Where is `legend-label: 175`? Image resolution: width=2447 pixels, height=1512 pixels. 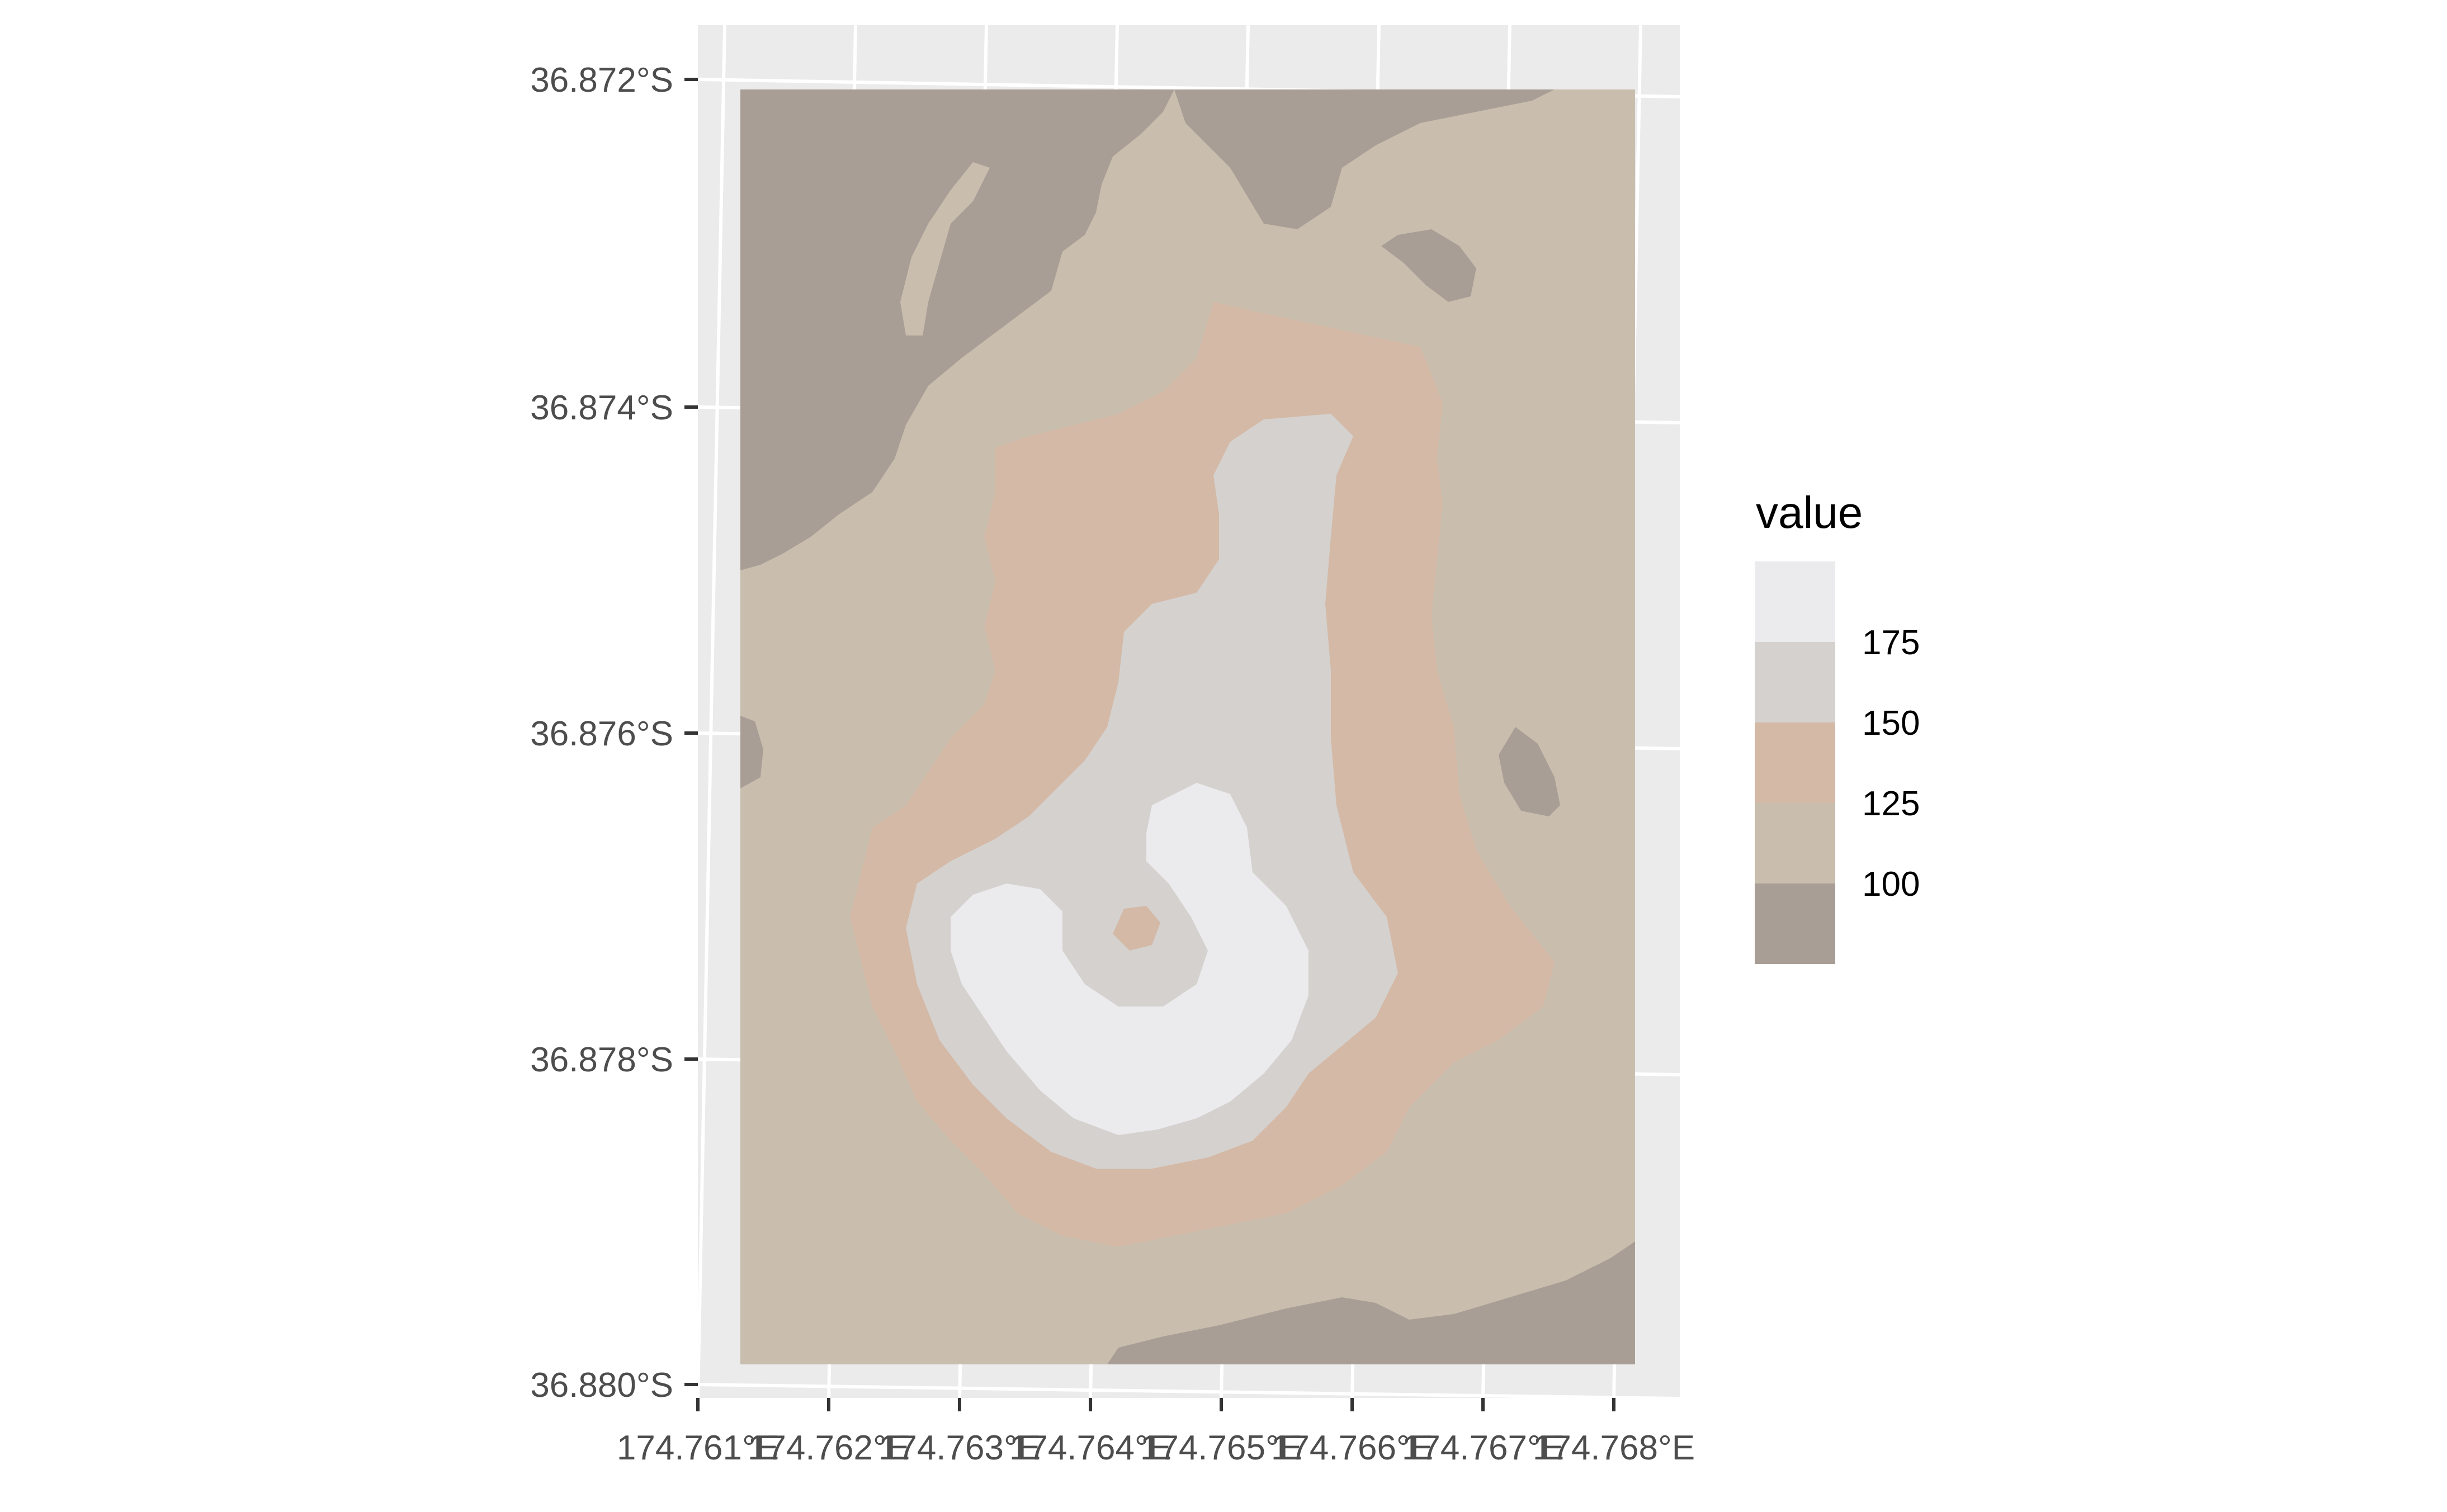 legend-label: 175 is located at coordinates (1891, 642).